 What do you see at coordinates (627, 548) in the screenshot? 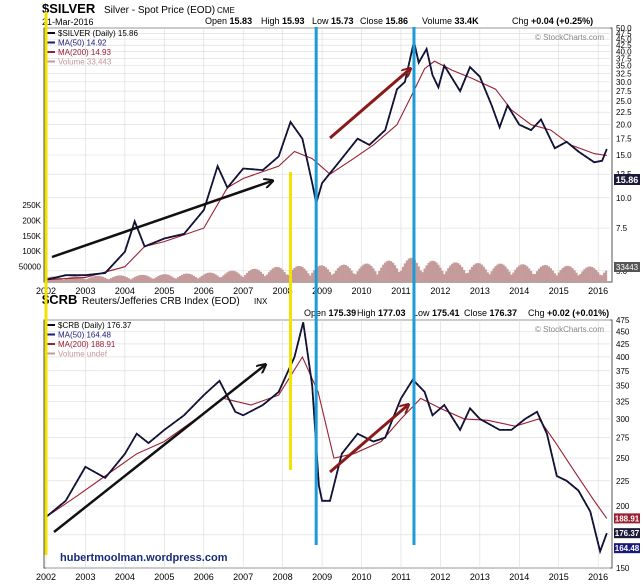
I see `crb-last-value: 164.48` at bounding box center [627, 548].